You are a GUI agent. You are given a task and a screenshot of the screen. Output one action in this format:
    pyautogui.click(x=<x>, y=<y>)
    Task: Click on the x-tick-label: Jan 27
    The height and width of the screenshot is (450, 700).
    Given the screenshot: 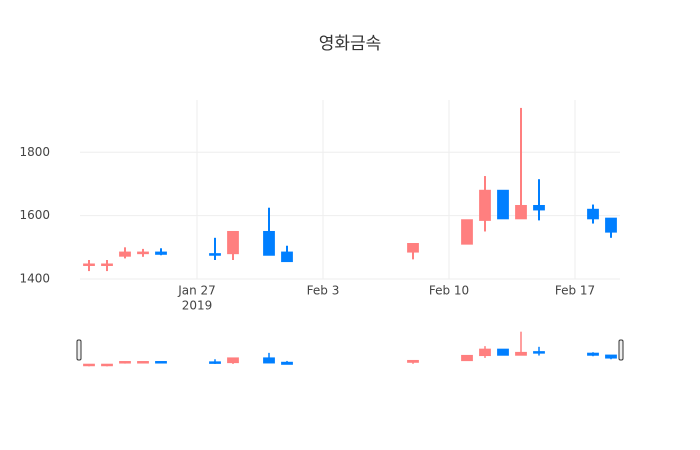 What is the action you would take?
    pyautogui.click(x=196, y=291)
    